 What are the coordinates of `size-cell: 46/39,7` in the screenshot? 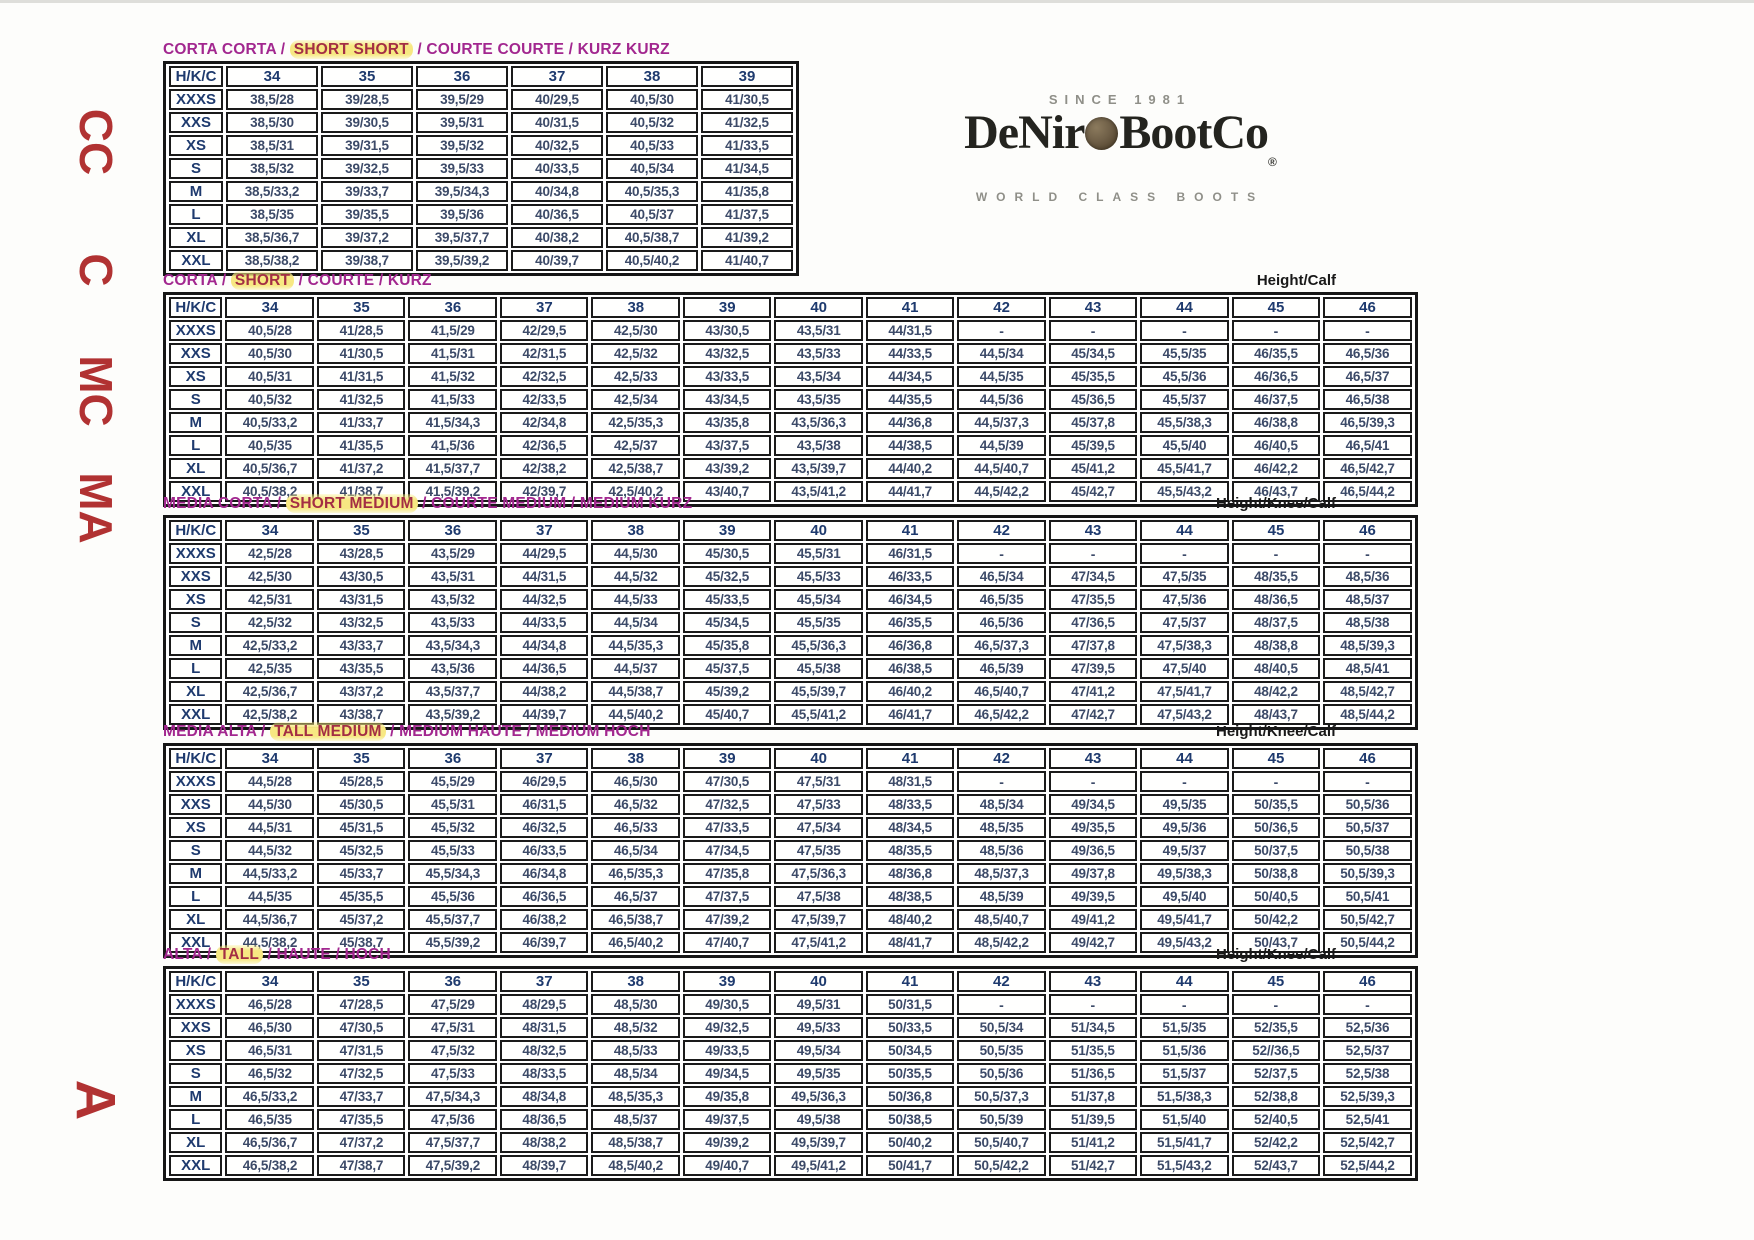 It's located at (544, 942).